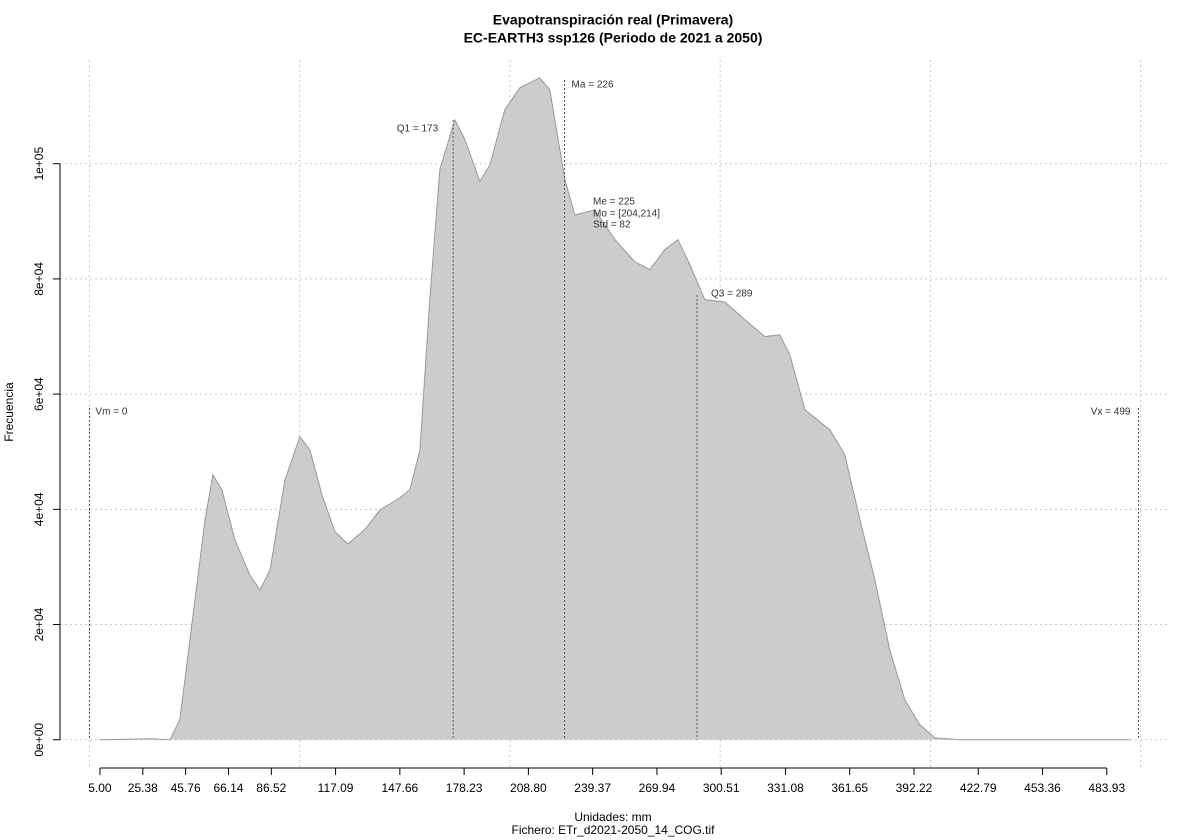 The width and height of the screenshot is (1200, 840). What do you see at coordinates (914, 788) in the screenshot?
I see `x-tick-label: 392.22` at bounding box center [914, 788].